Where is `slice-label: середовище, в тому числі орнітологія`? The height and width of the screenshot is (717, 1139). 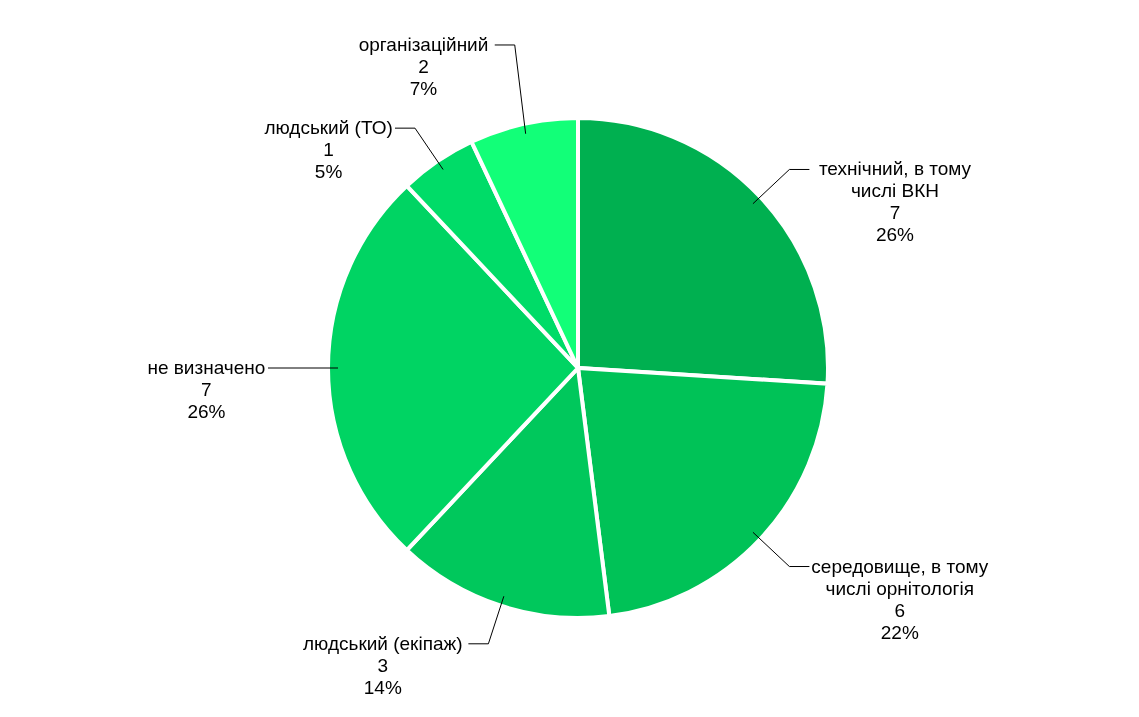
slice-label: середовище, в тому числі орнітологія is located at coordinates (900, 577).